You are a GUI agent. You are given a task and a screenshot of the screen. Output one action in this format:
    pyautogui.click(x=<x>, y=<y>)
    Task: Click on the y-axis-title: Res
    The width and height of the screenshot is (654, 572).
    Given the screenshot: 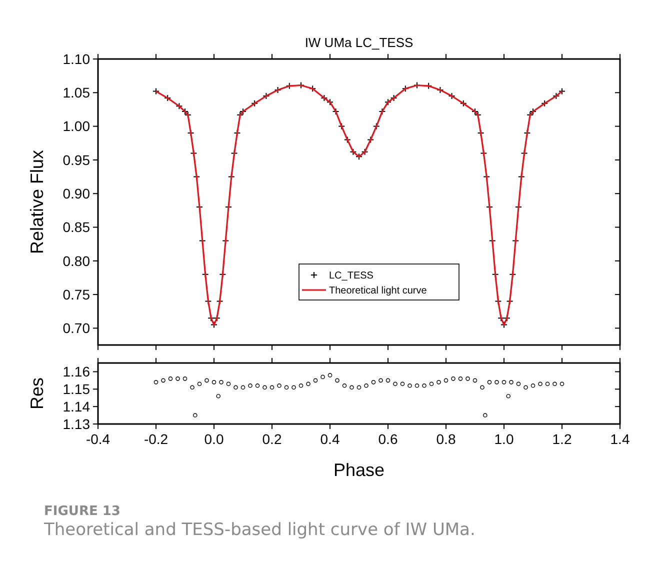 What is the action you would take?
    pyautogui.click(x=37, y=393)
    